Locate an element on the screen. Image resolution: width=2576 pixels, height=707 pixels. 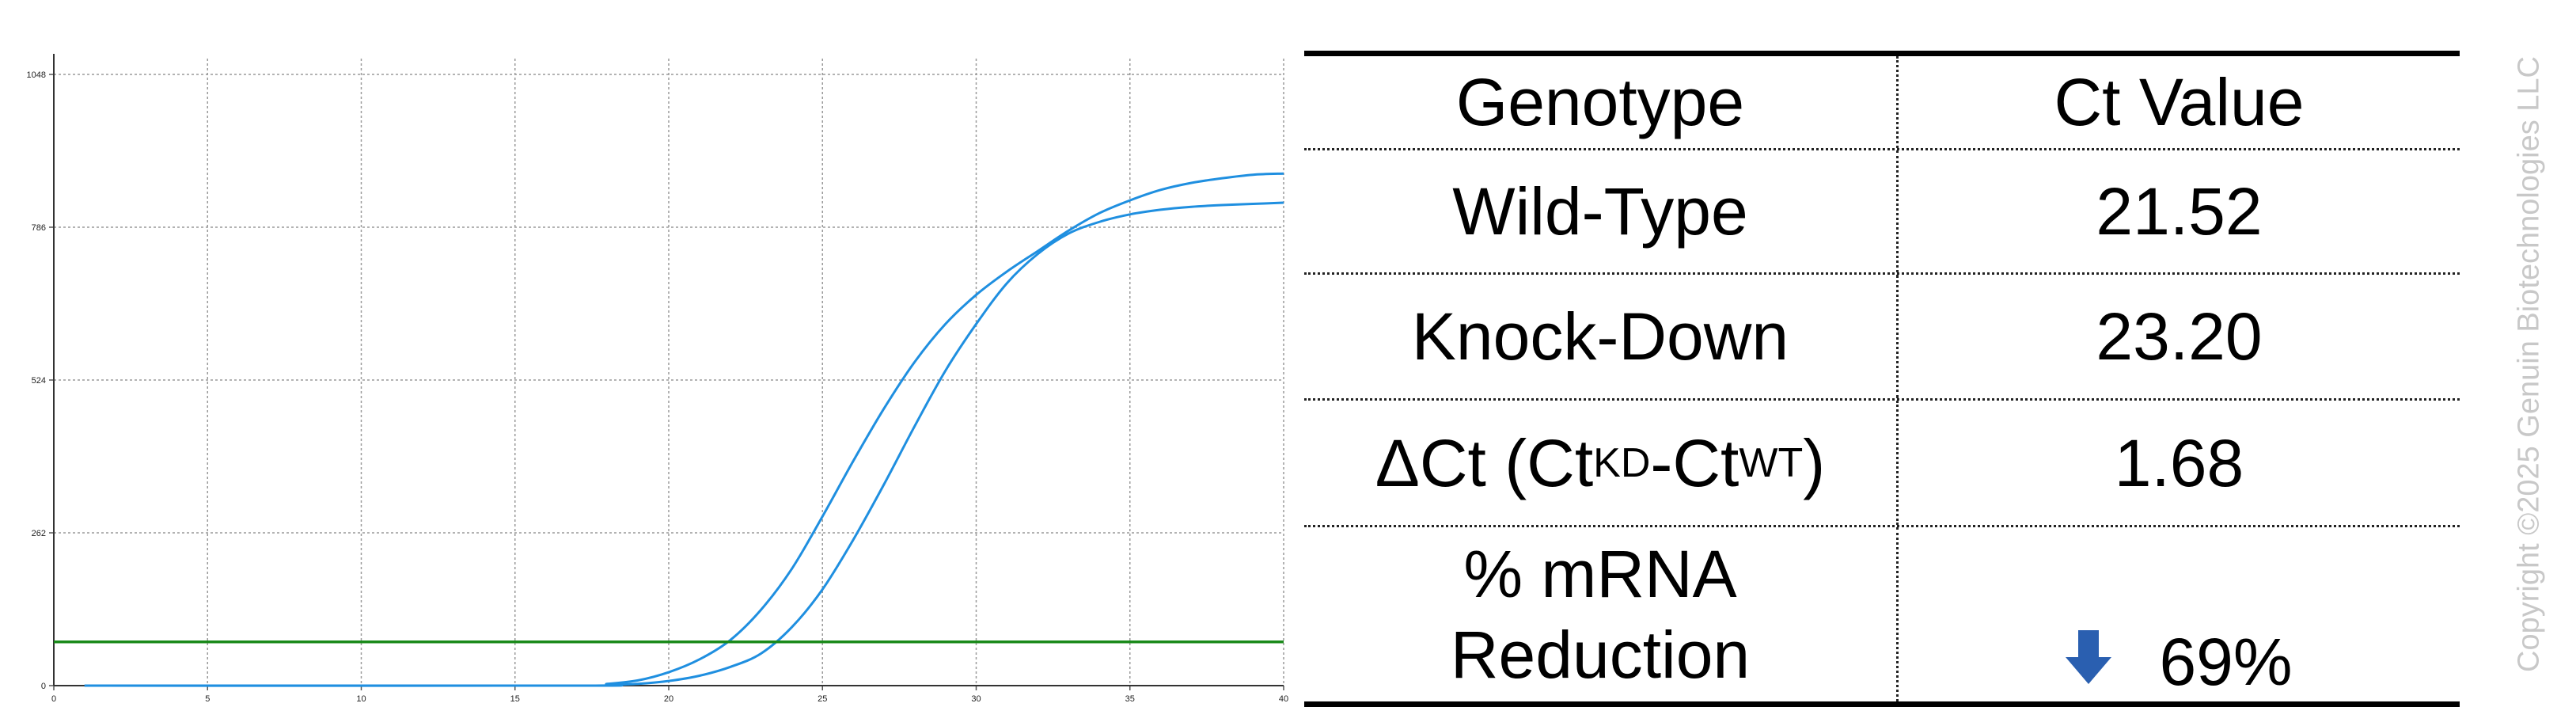
table-row-wild-type: Wild-Type 21.52 is located at coordinates (1882, 212).